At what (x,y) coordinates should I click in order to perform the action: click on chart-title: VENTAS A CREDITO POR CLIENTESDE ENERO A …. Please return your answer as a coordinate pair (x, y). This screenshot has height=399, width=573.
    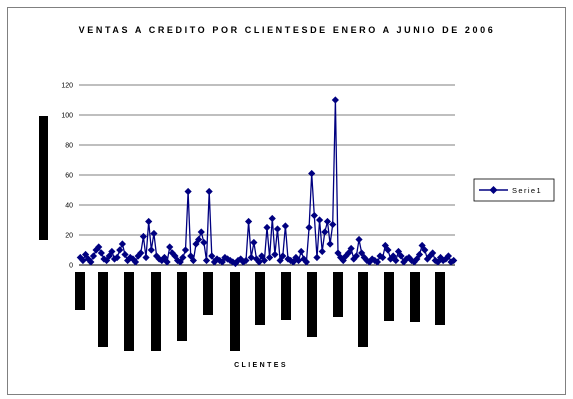
    Looking at the image, I should click on (287, 30).